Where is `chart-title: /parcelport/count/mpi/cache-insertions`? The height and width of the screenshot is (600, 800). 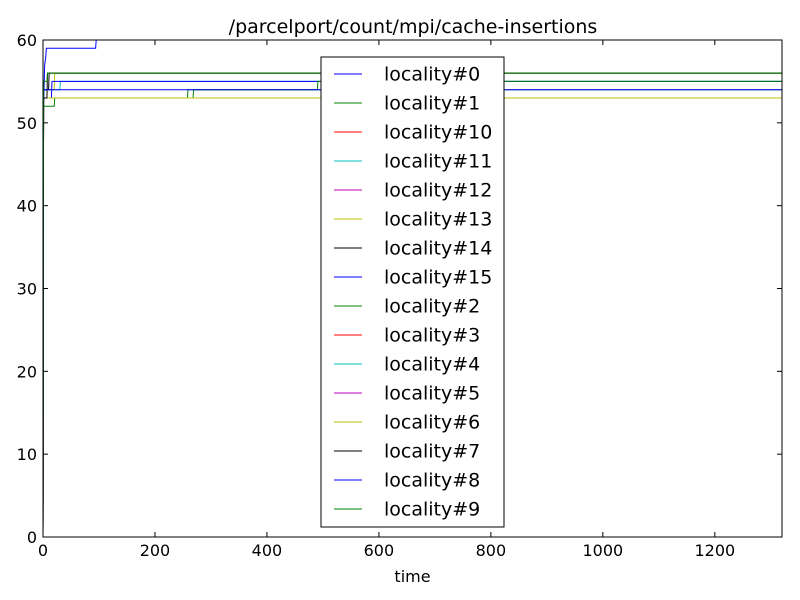
chart-title: /parcelport/count/mpi/cache-insertions is located at coordinates (413, 27).